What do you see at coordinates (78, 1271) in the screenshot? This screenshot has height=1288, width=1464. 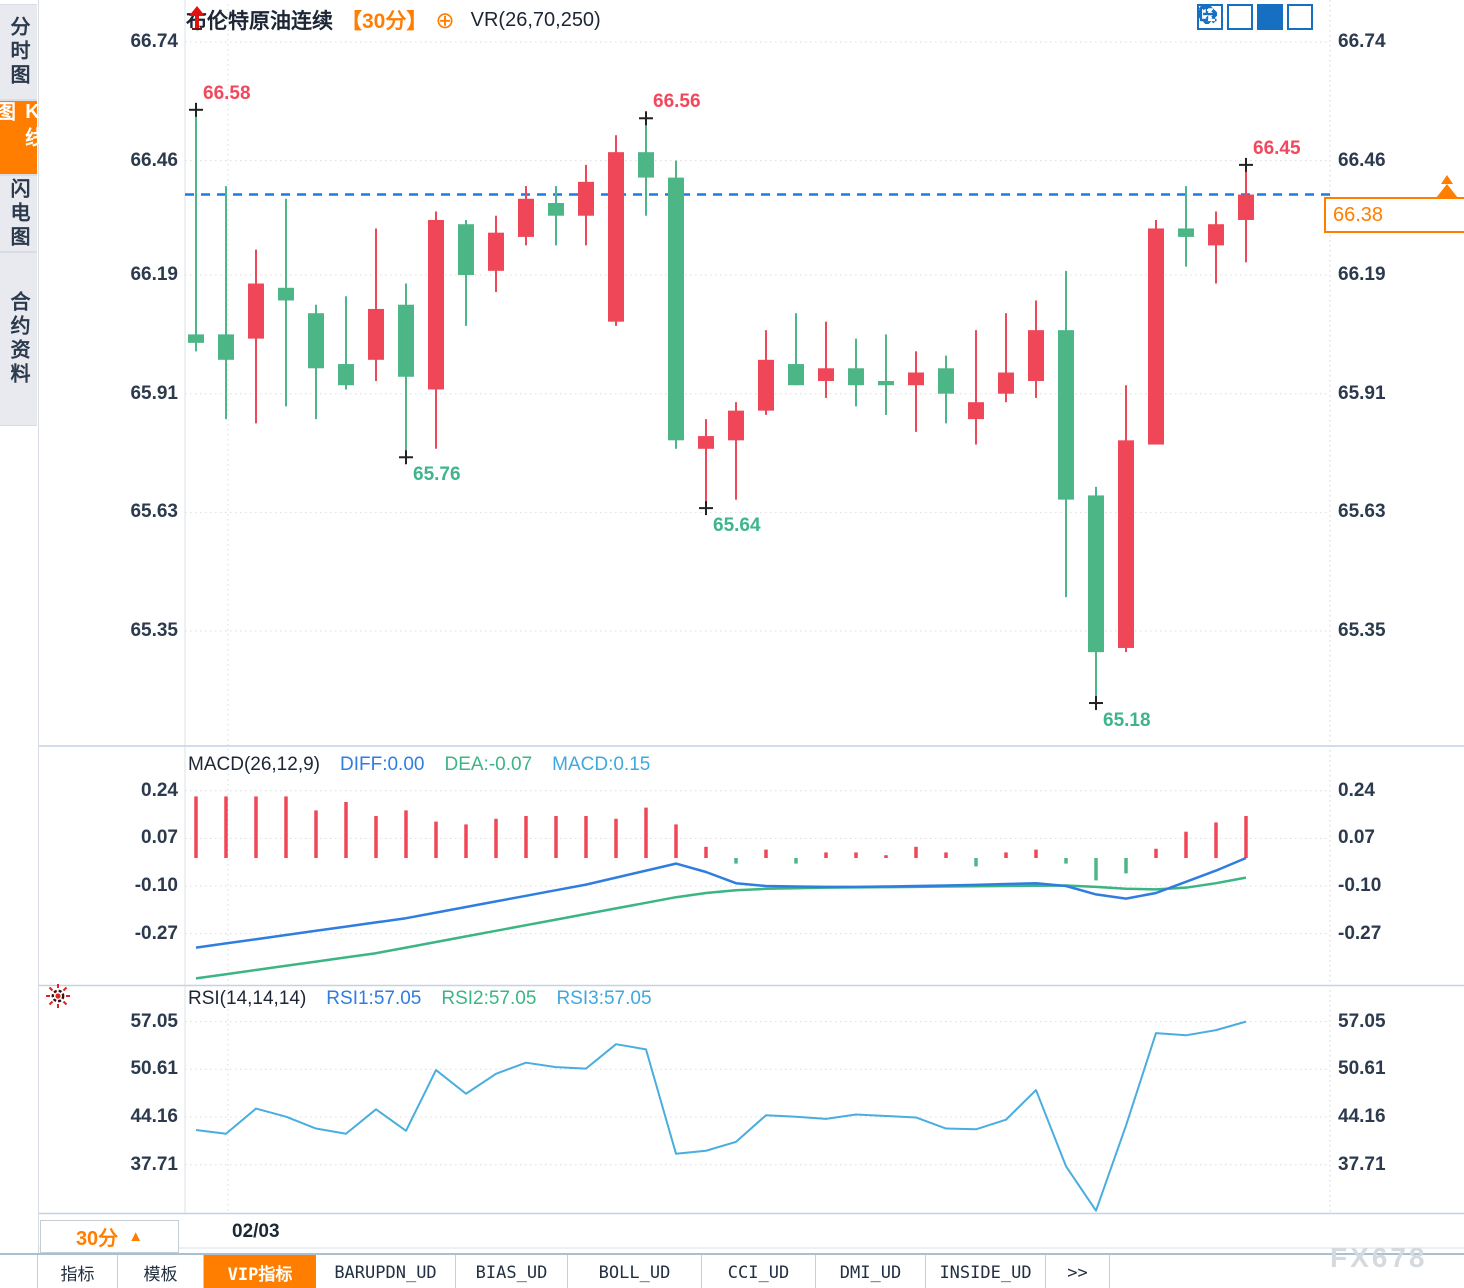 I see `tab-: 指标` at bounding box center [78, 1271].